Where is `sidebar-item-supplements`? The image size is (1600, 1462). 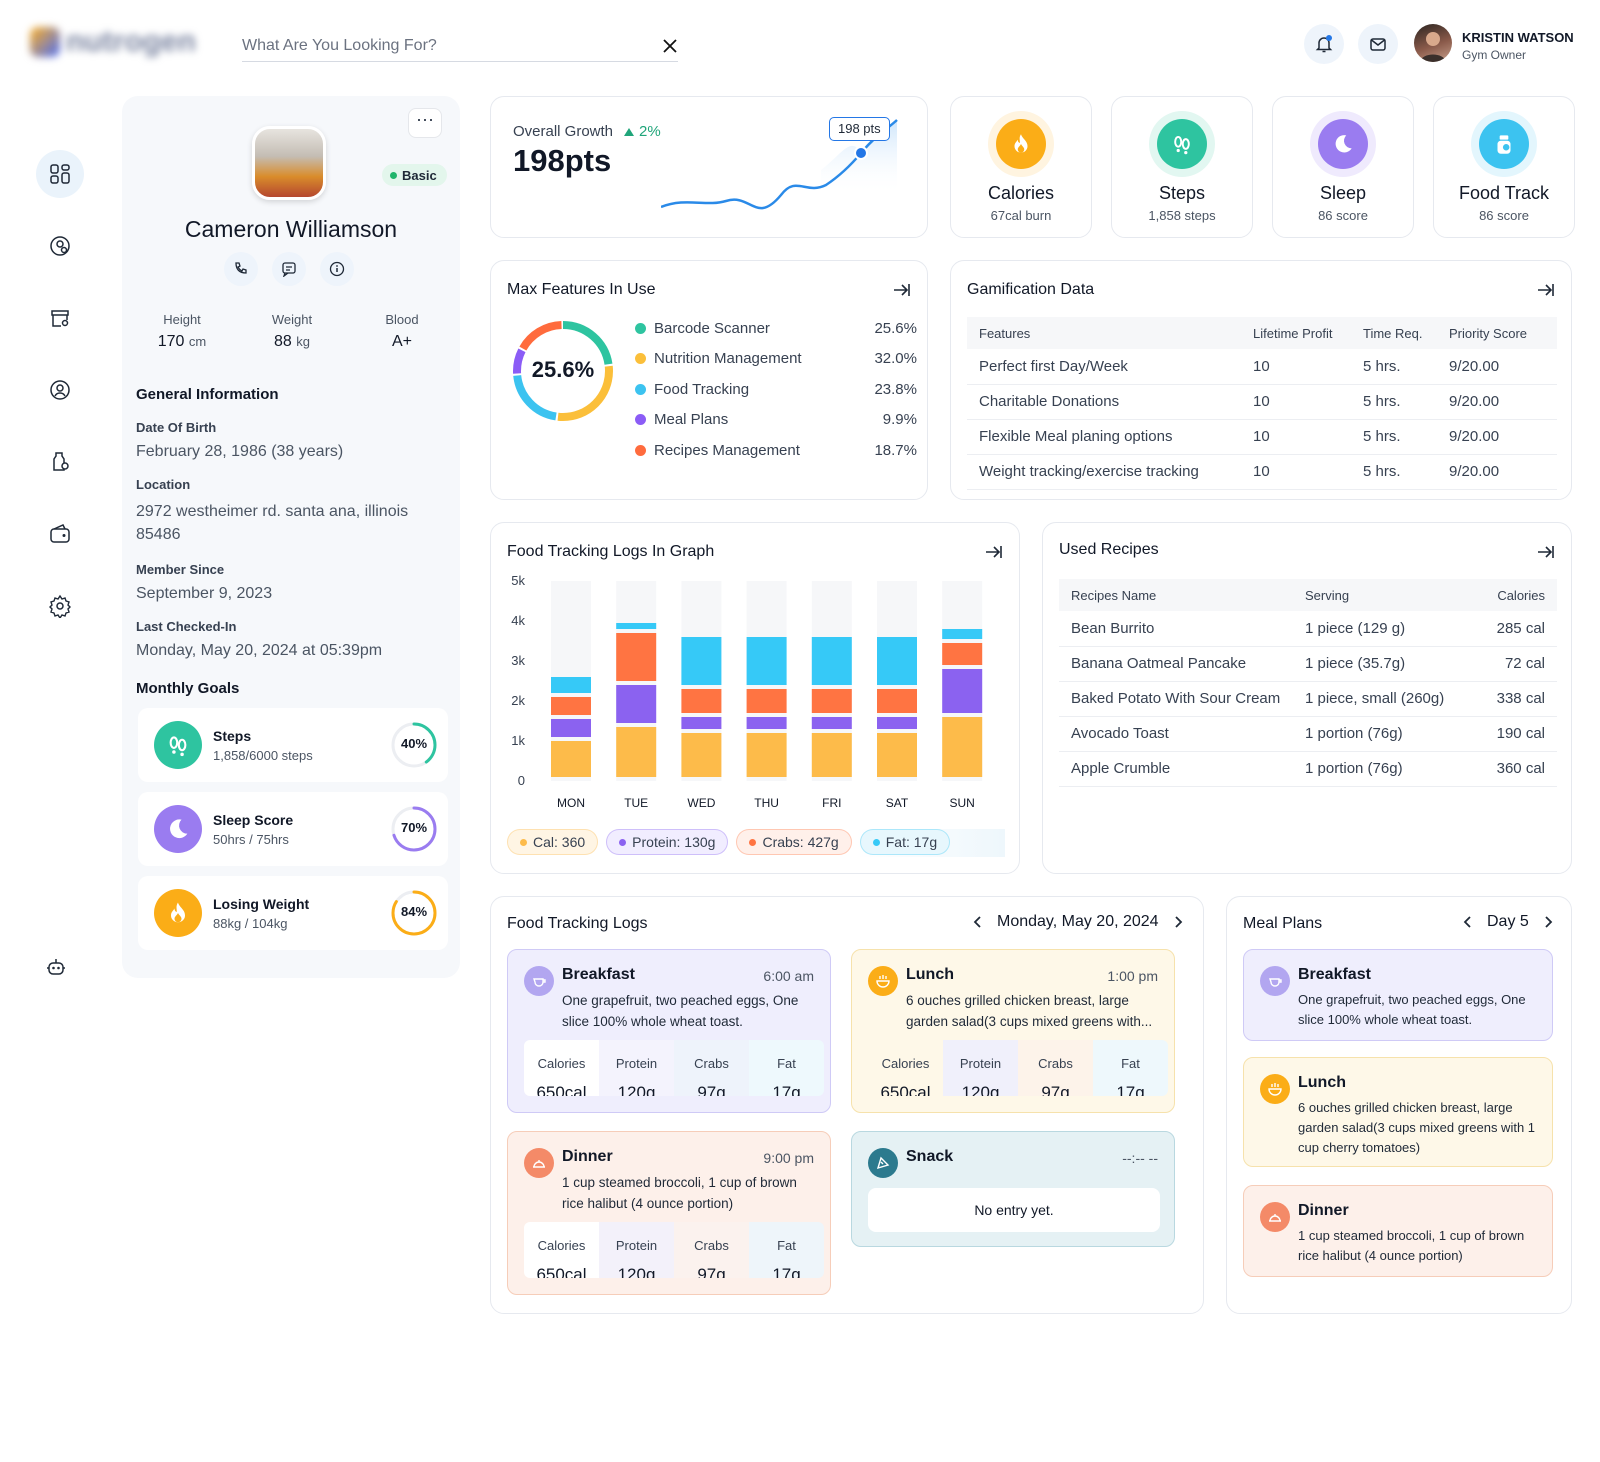 sidebar-item-supplements is located at coordinates (60, 462).